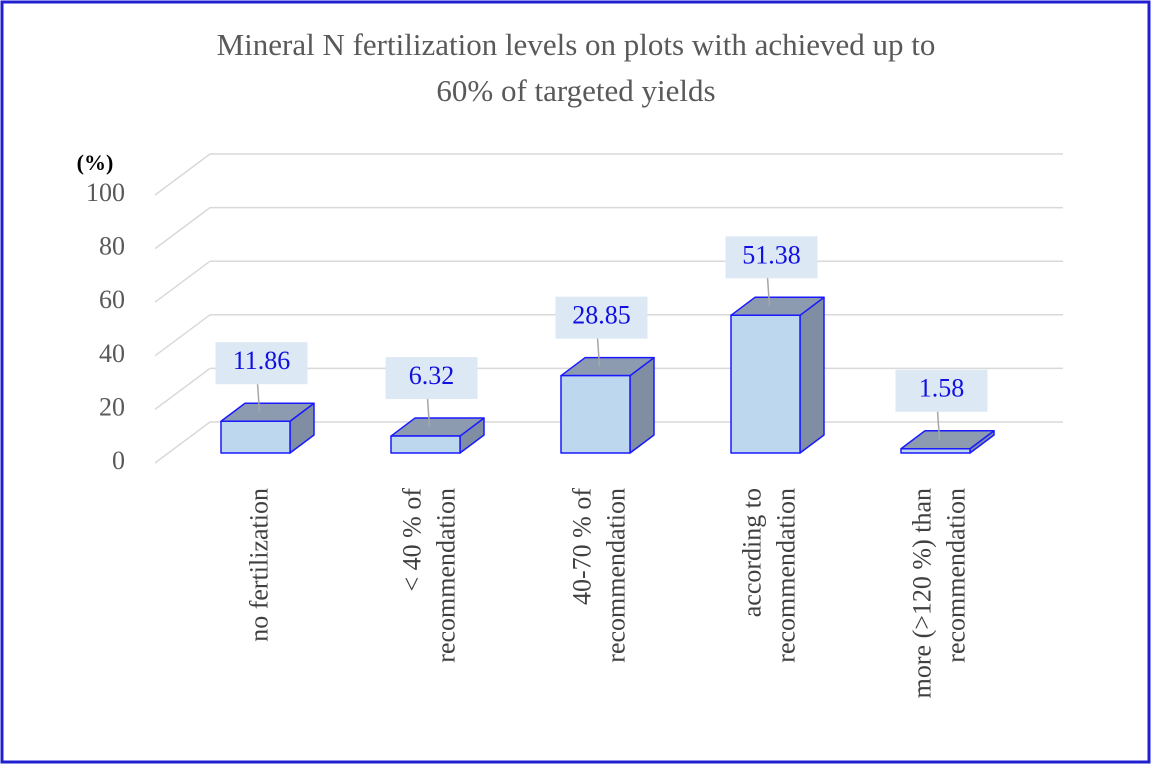 Image resolution: width=1152 pixels, height=765 pixels. I want to click on data-label: 28.85, so click(601, 315).